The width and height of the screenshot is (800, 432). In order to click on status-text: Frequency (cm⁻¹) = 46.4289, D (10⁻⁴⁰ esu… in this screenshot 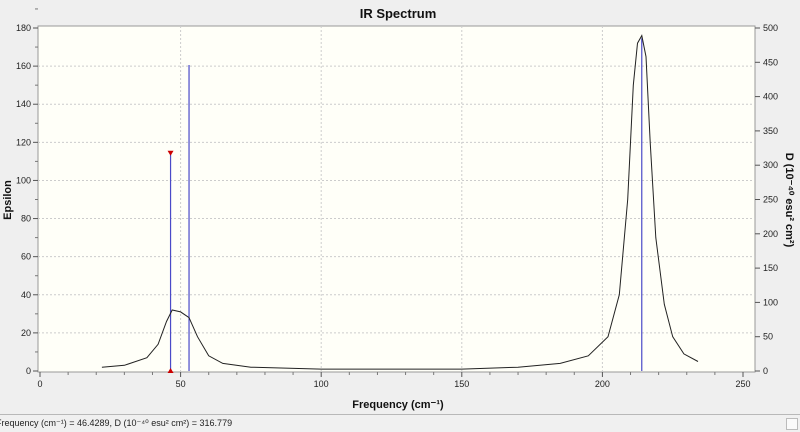, I will do `click(116, 423)`.